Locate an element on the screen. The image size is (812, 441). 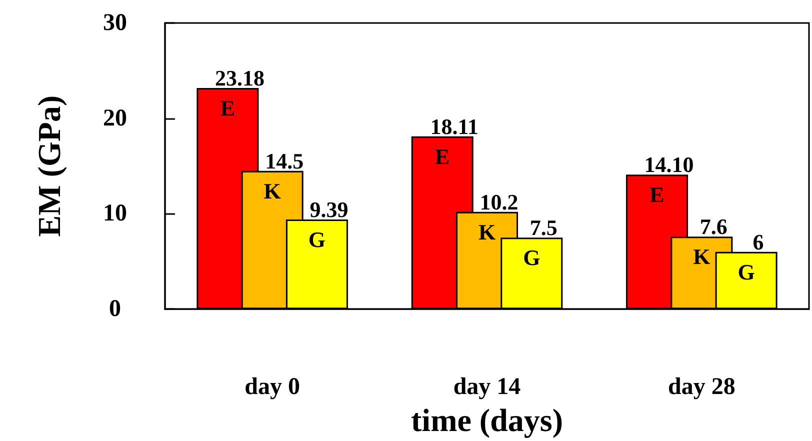
x-tick-label: day 0 is located at coordinates (272, 387).